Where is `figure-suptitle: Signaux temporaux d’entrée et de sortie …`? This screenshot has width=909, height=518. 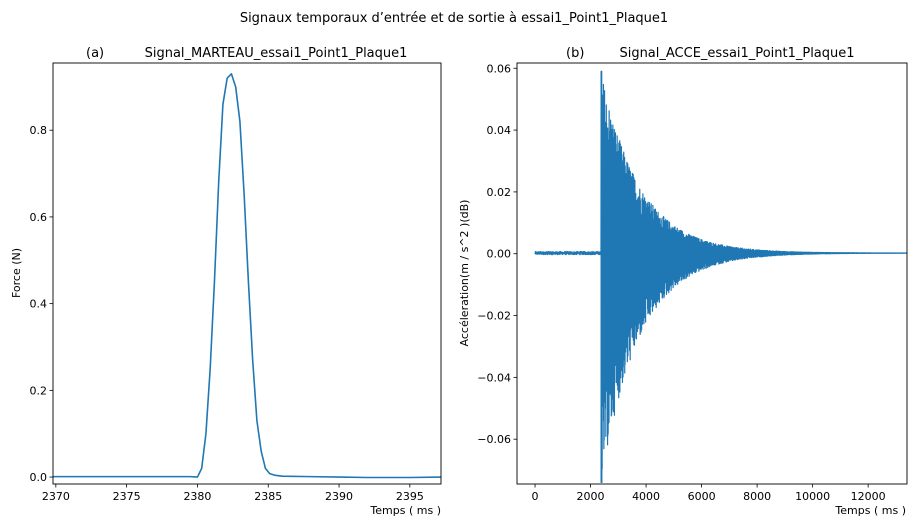
figure-suptitle: Signaux temporaux d’entrée et de sortie … is located at coordinates (454, 18).